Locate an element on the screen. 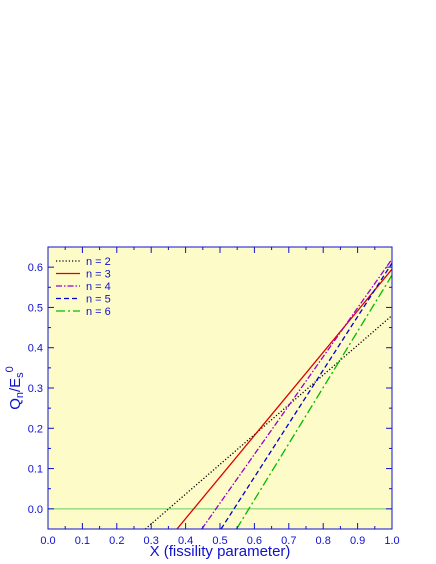 The height and width of the screenshot is (564, 436). legend: n = 2n = 3n = 4n = 5n = 6 is located at coordinates (83, 287).